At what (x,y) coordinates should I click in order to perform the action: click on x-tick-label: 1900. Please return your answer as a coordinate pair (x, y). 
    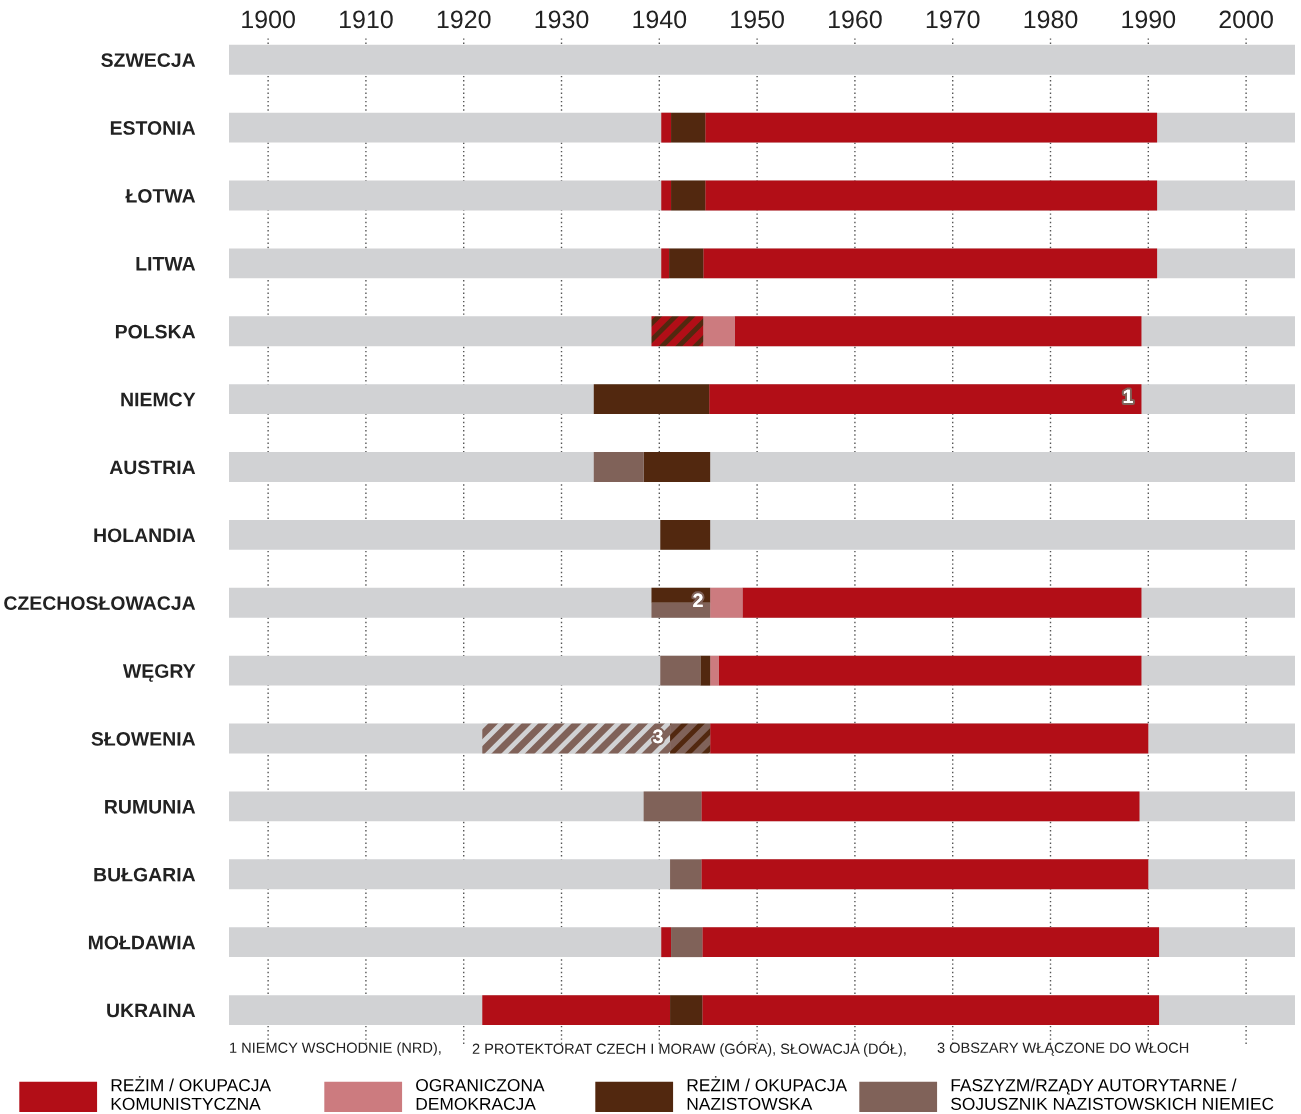
    Looking at the image, I should click on (268, 19).